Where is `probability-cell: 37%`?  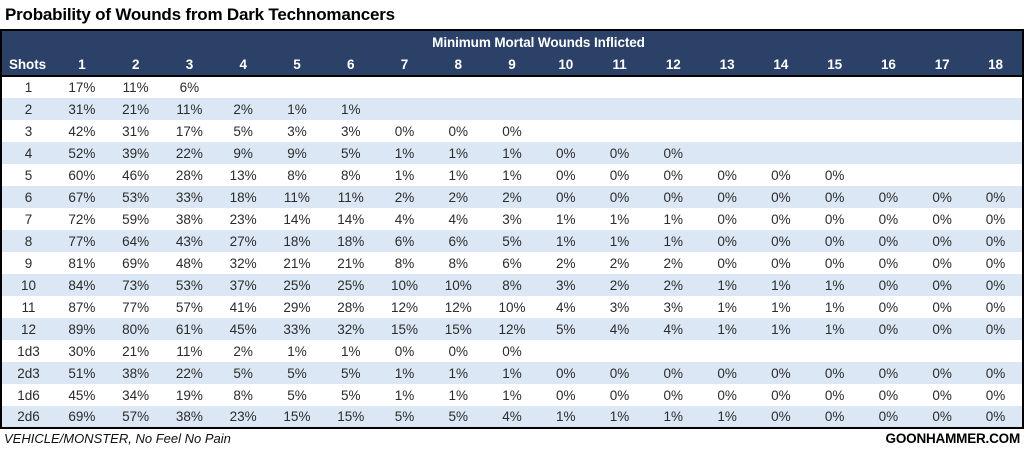
probability-cell: 37% is located at coordinates (243, 285).